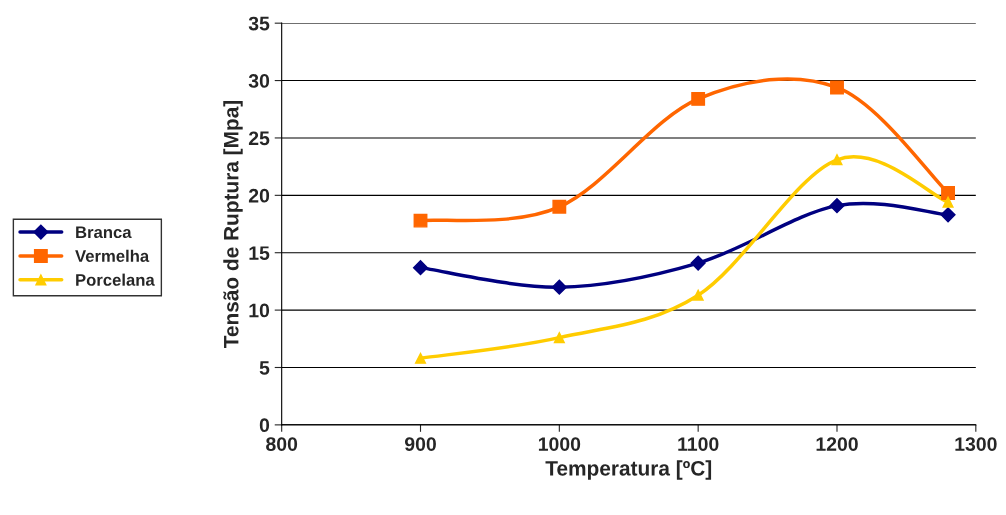 This screenshot has width=1006, height=515. What do you see at coordinates (282, 444) in the screenshot?
I see `x-tick-label: 800` at bounding box center [282, 444].